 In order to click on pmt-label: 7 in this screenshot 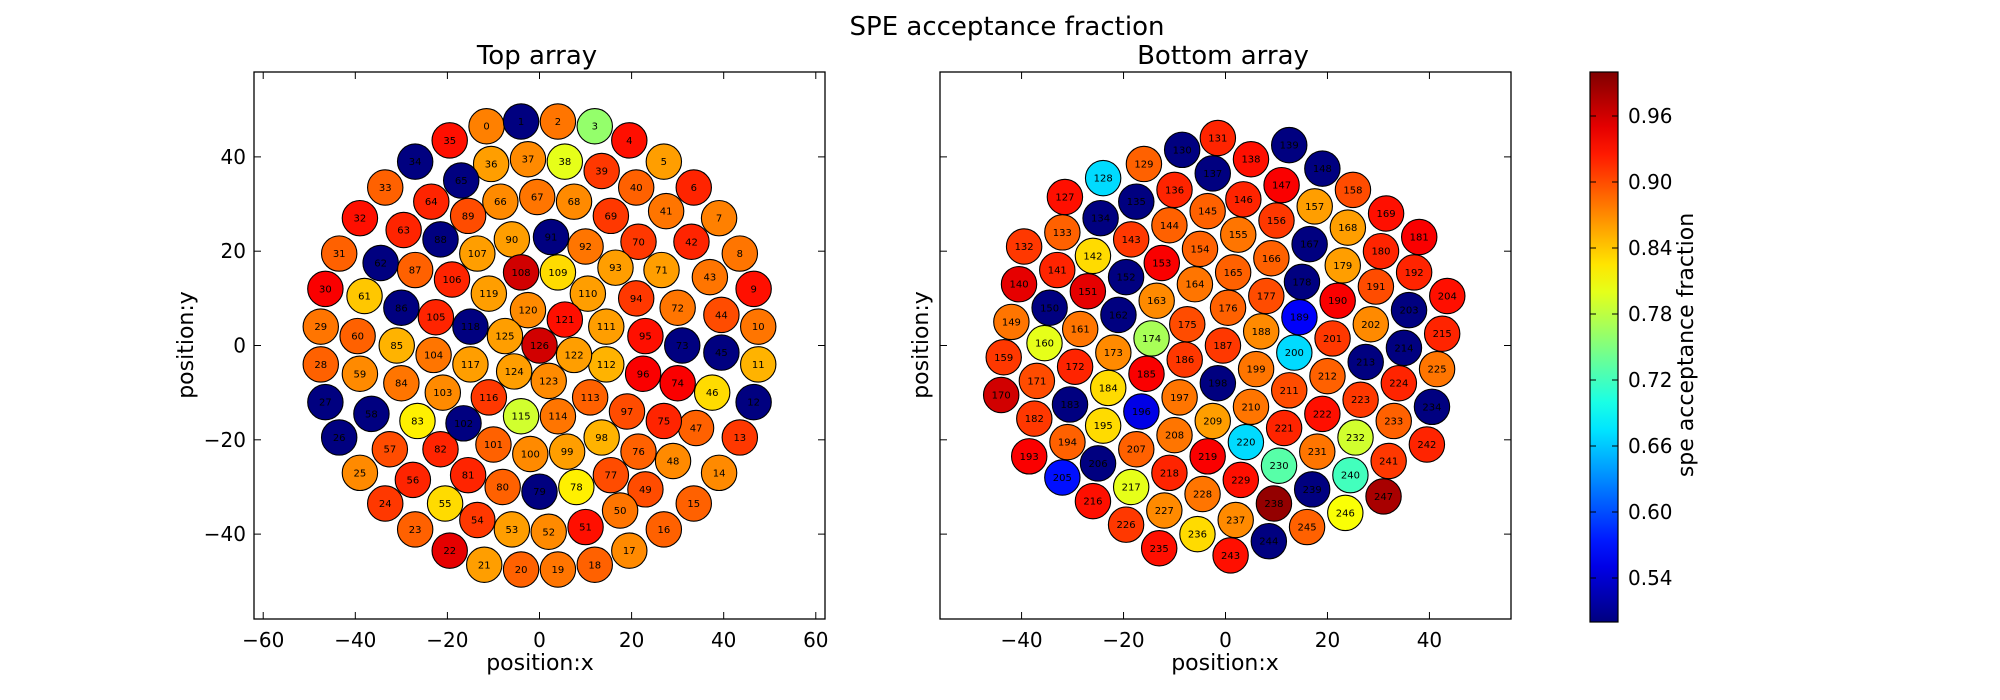, I will do `click(719, 219)`.